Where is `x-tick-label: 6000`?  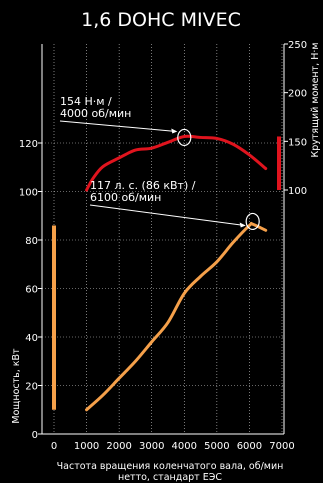
x-tick-label: 6000 is located at coordinates (249, 446).